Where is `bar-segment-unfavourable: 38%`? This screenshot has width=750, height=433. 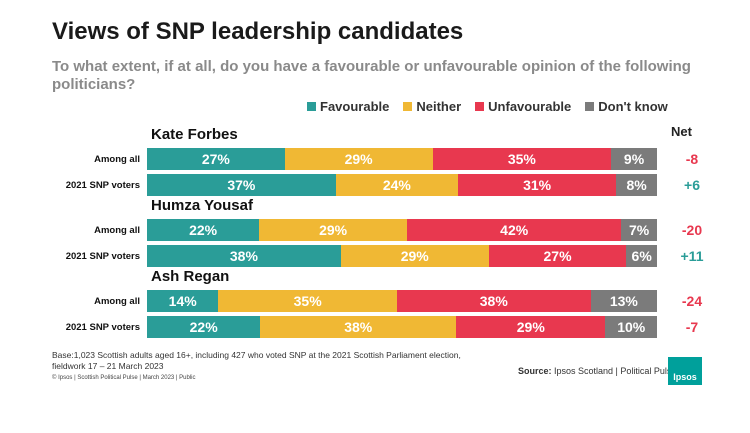 bar-segment-unfavourable: 38% is located at coordinates (493, 301).